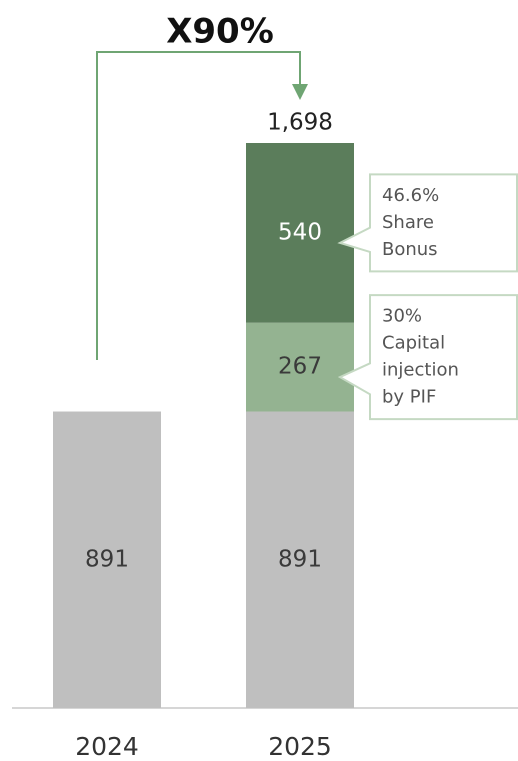 The width and height of the screenshot is (518, 761). What do you see at coordinates (408, 222) in the screenshot?
I see `callout-text: Share` at bounding box center [408, 222].